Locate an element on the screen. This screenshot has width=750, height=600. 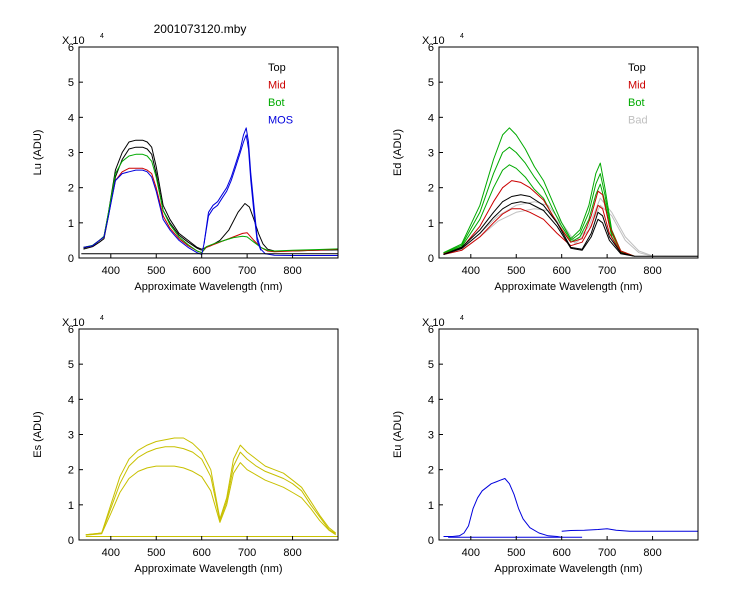
plot-frame-lu is located at coordinates (208, 152).